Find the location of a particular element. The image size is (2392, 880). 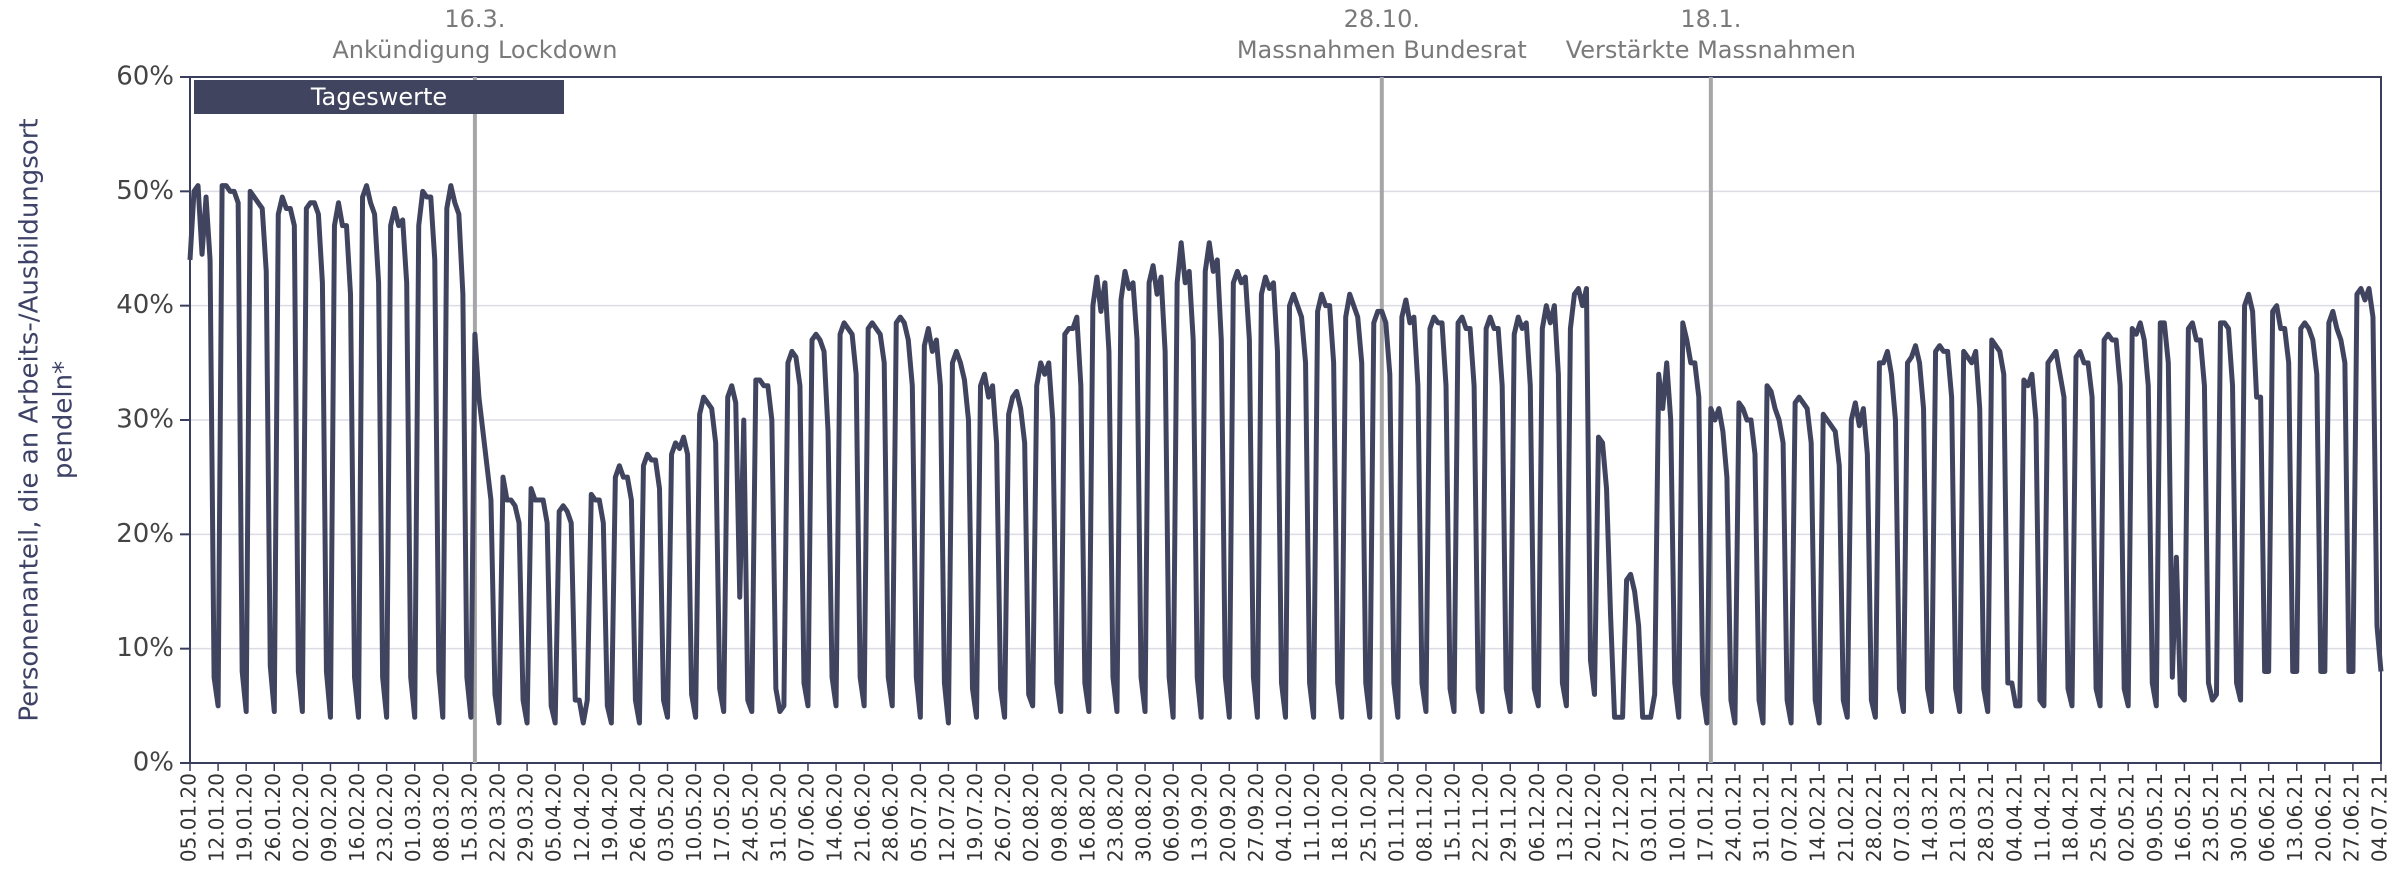

x-tick-label: 23.02.20 is located at coordinates (385, 817).